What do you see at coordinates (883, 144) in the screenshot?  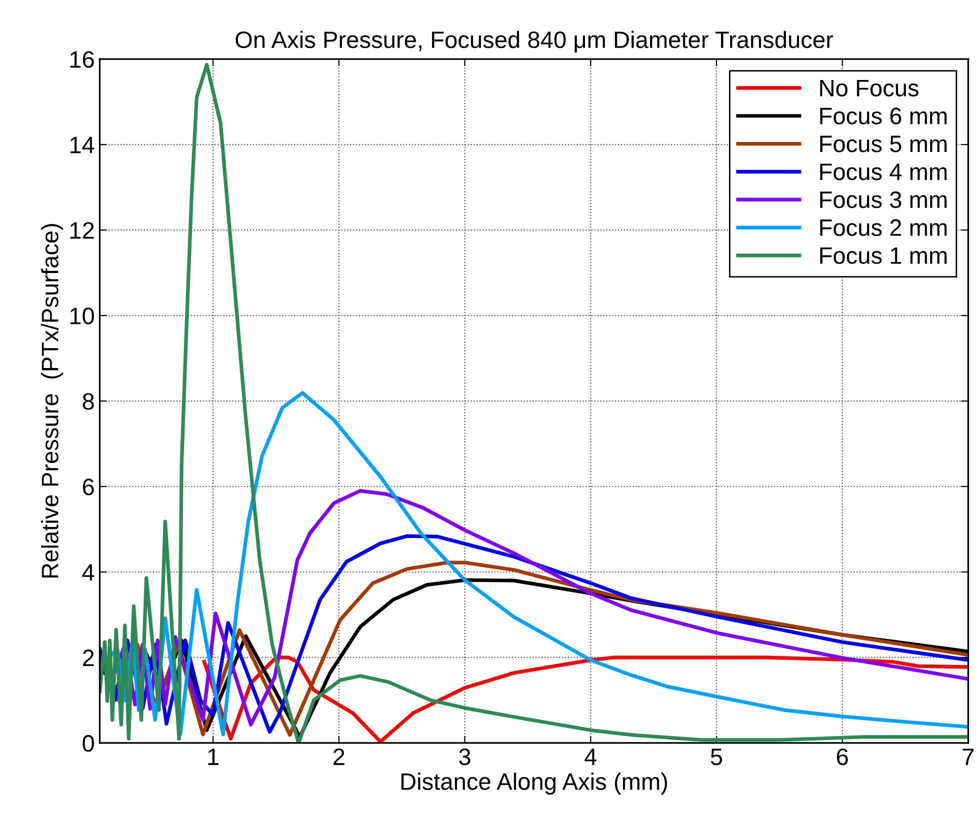 I see `legend-label: Focus 5 mm` at bounding box center [883, 144].